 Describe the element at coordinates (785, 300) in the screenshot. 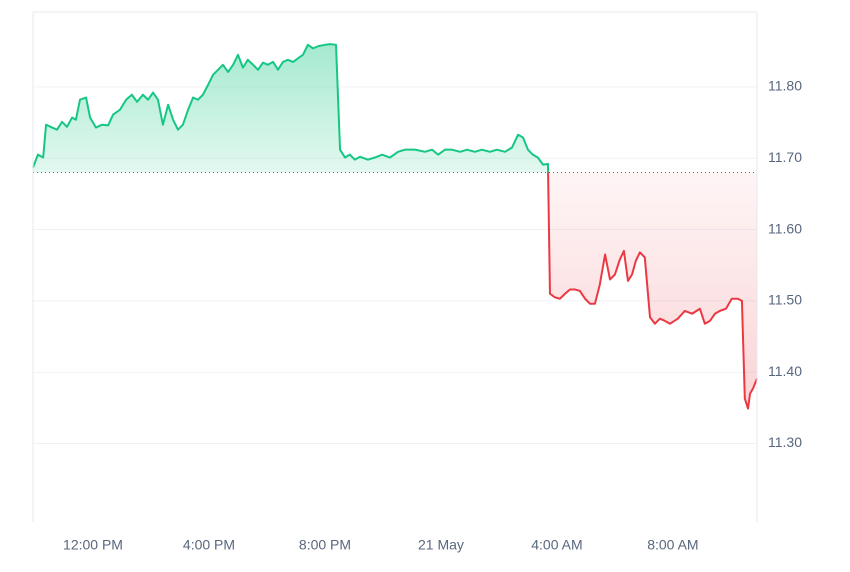

I see `y-tick-label: 11.50` at that location.